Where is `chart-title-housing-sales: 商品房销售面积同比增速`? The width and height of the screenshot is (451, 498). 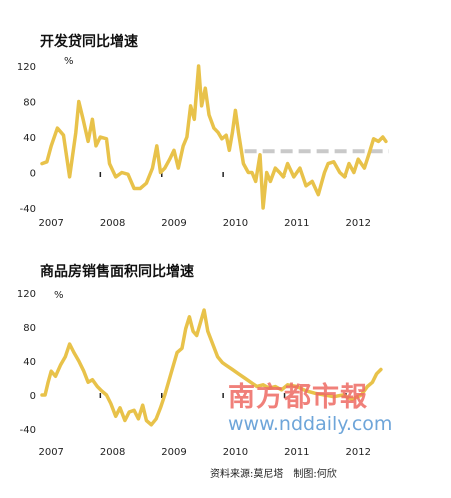
chart-title-housing-sales: 商品房销售面积同比增速 is located at coordinates (117, 272).